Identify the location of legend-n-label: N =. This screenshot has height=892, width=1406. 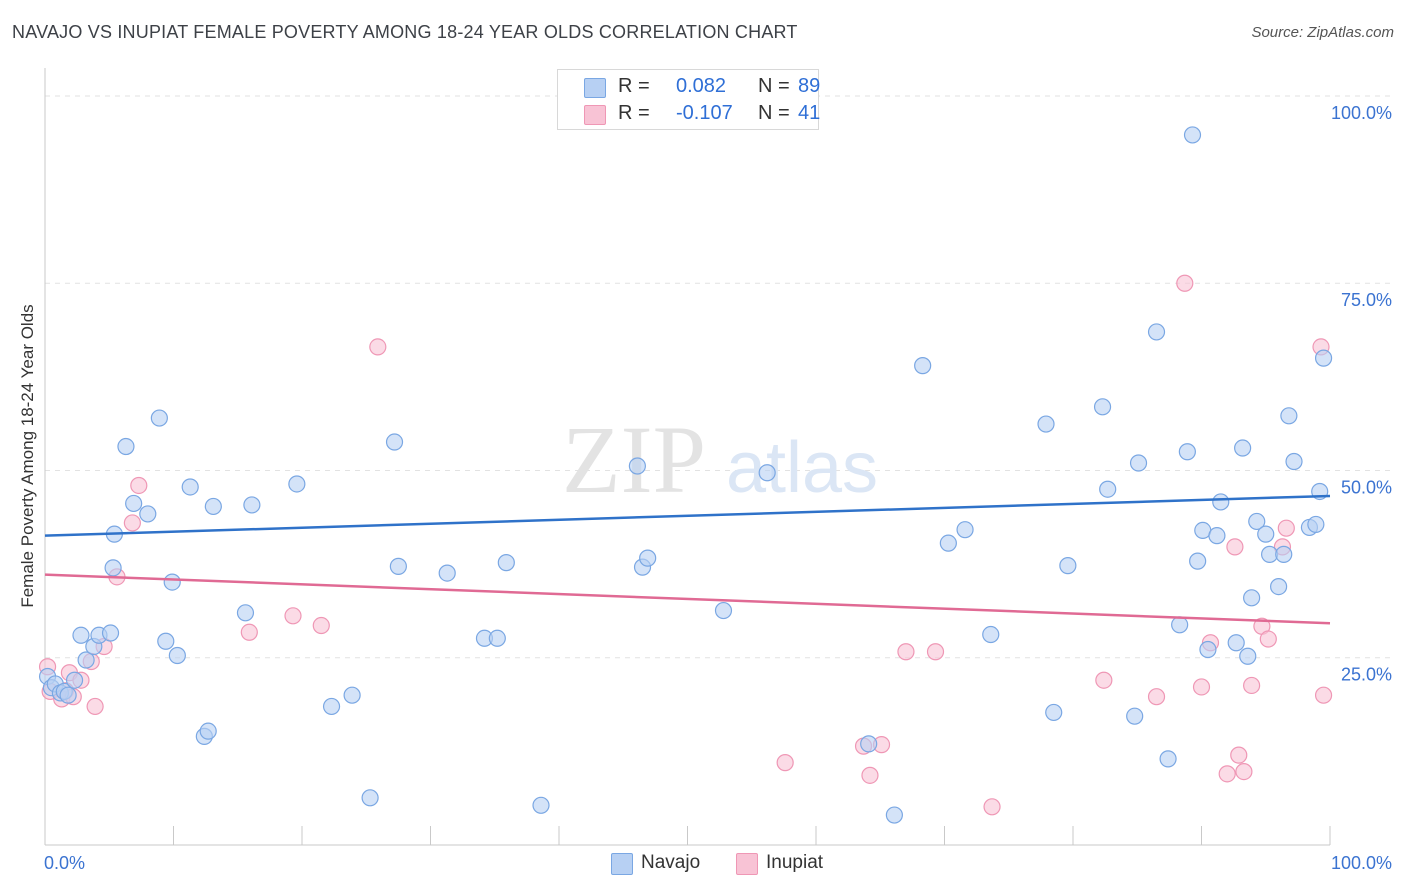
(774, 113).